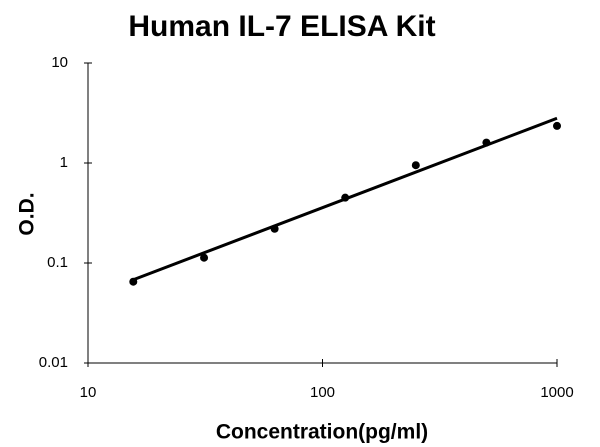 Image resolution: width=600 pixels, height=447 pixels. I want to click on x-axis-label: Concentration(pg/ml), so click(322, 432).